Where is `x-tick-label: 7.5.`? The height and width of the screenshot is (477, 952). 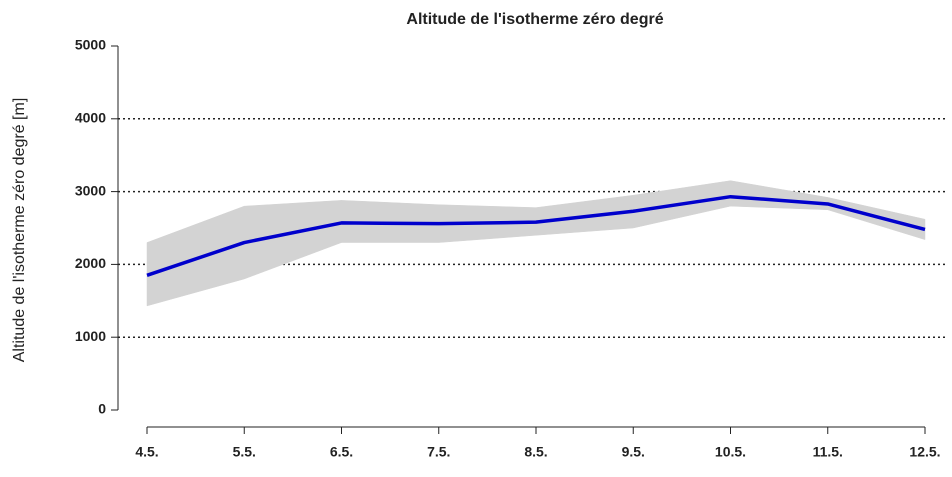 x-tick-label: 7.5. is located at coordinates (438, 452).